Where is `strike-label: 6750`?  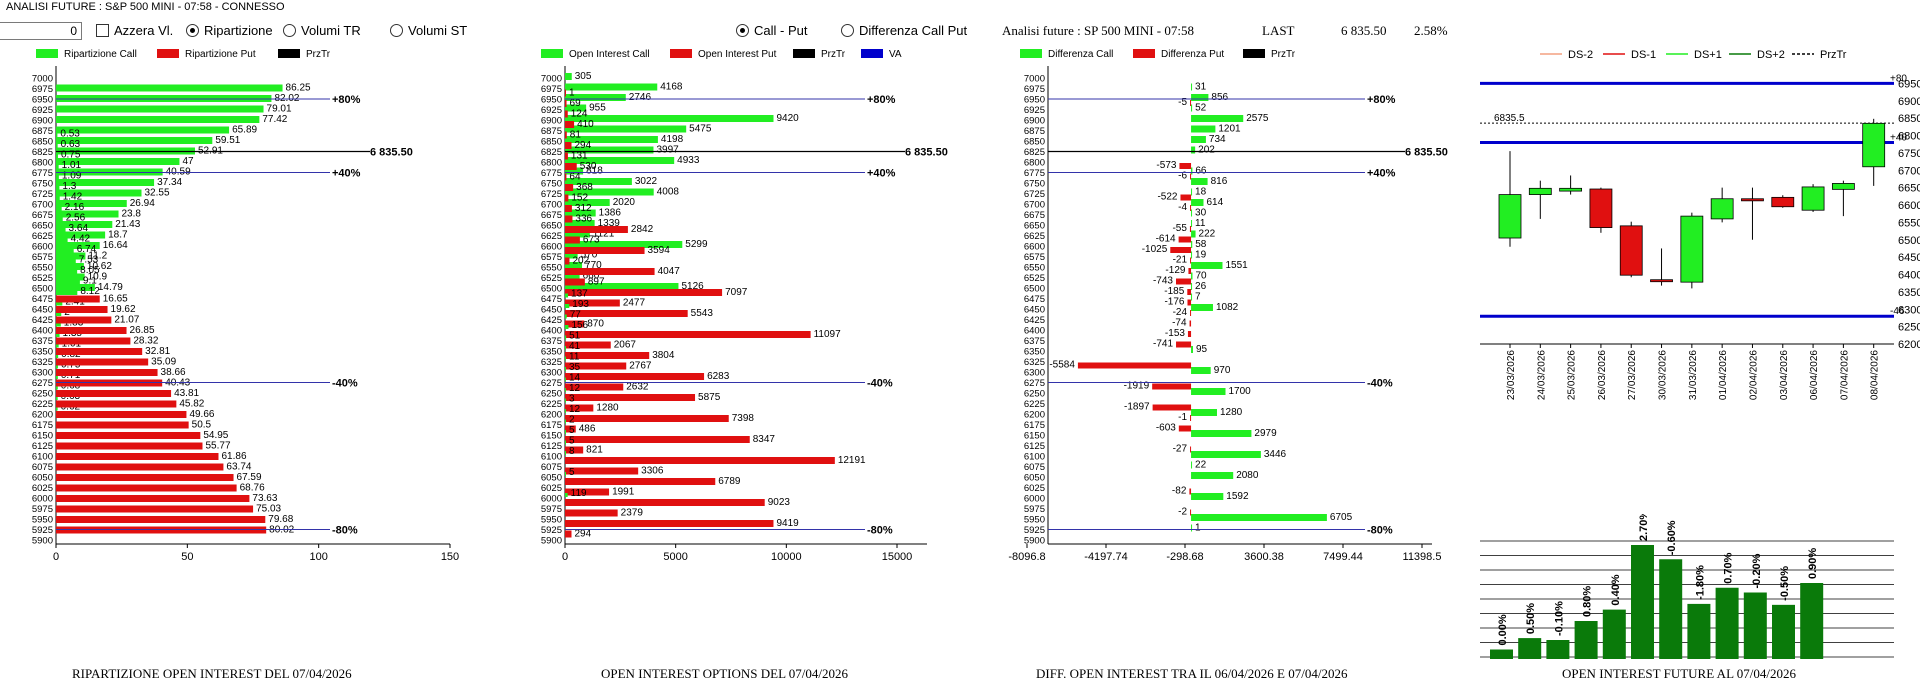
strike-label: 6750 is located at coordinates (551, 184).